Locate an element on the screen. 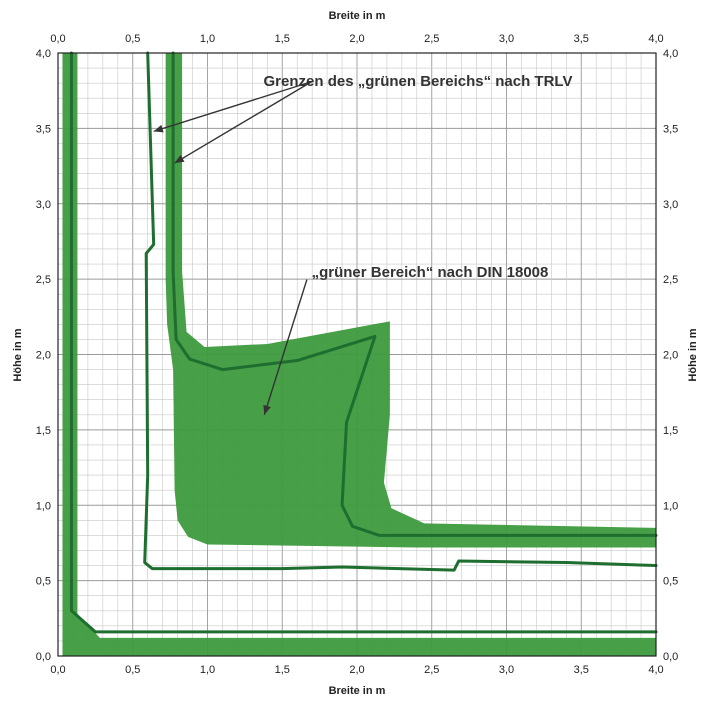 The image size is (706, 702). y-tick-label-left: 4,0 is located at coordinates (43, 54).